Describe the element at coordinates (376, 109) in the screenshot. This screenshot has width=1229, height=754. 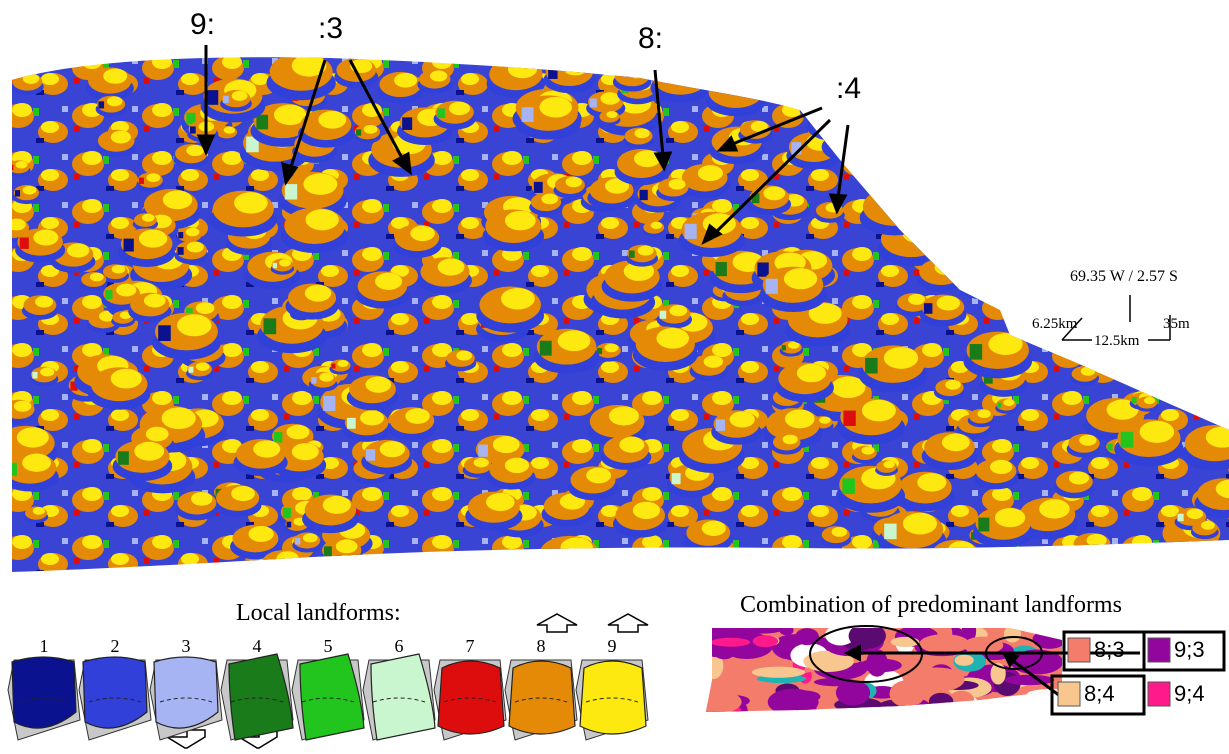
I see `arrow-3b` at that location.